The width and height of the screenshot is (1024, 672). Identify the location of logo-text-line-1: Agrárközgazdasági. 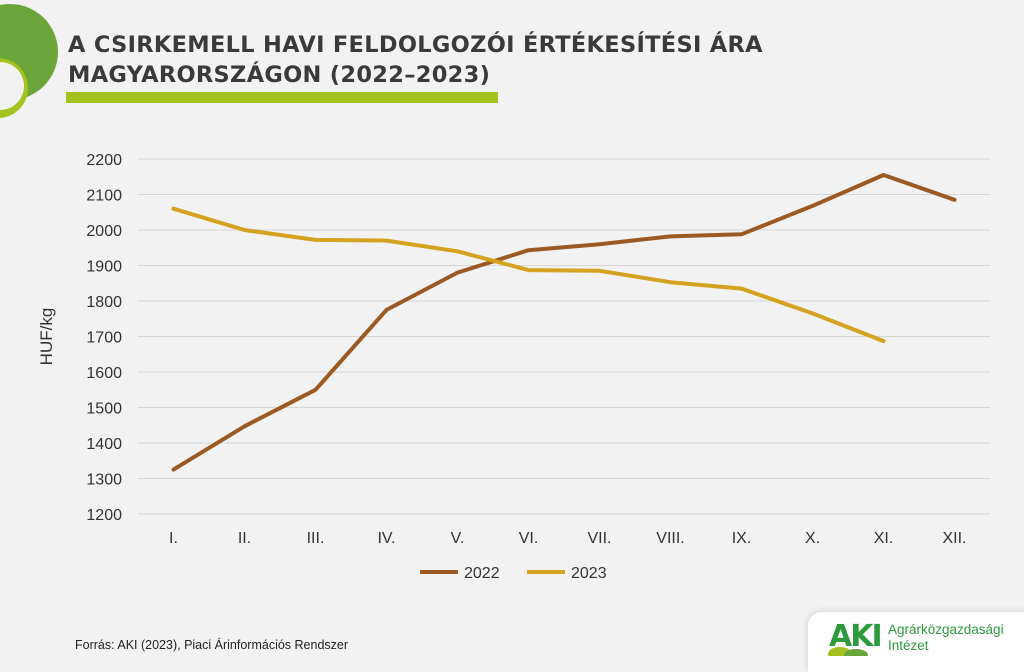
(946, 629).